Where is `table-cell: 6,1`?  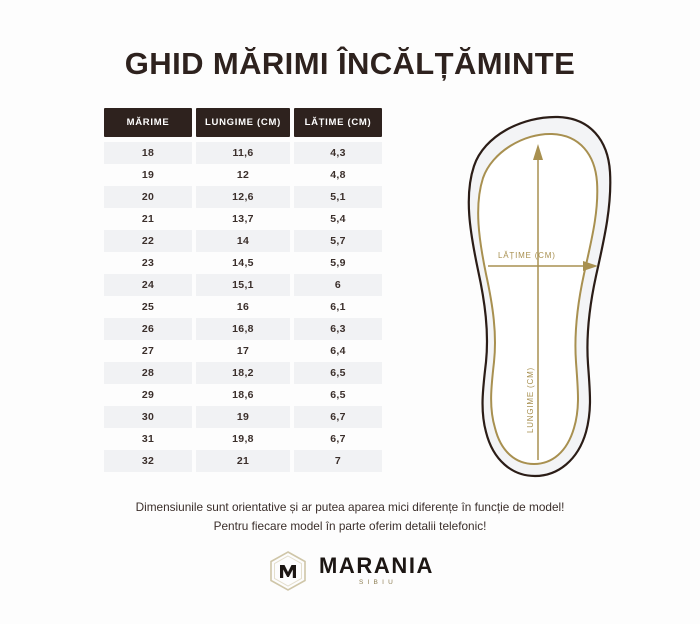 table-cell: 6,1 is located at coordinates (338, 307).